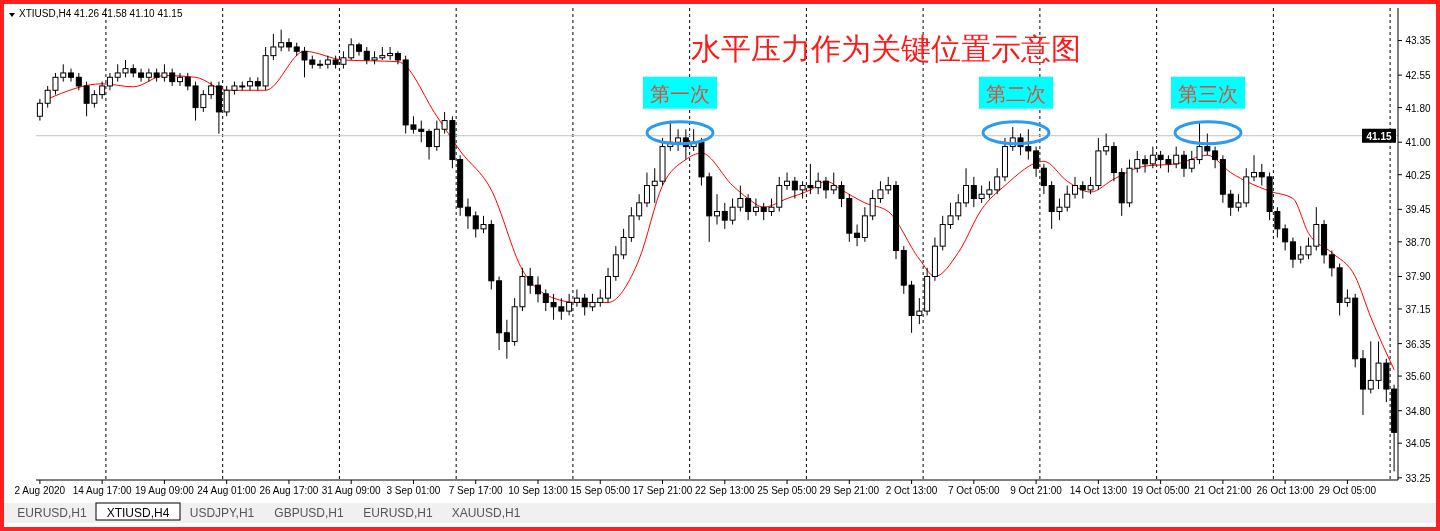 This screenshot has width=1440, height=531. What do you see at coordinates (538, 490) in the screenshot?
I see `x-tick-label: 10 Sep 13:00` at bounding box center [538, 490].